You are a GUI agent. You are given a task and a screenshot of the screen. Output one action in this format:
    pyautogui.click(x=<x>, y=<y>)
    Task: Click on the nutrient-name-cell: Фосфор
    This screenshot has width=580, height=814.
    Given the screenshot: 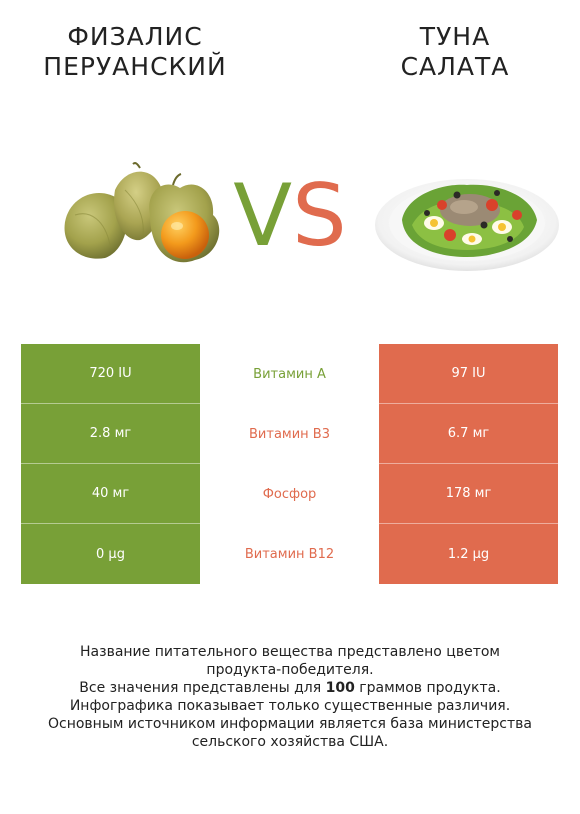 What is the action you would take?
    pyautogui.click(x=289, y=494)
    